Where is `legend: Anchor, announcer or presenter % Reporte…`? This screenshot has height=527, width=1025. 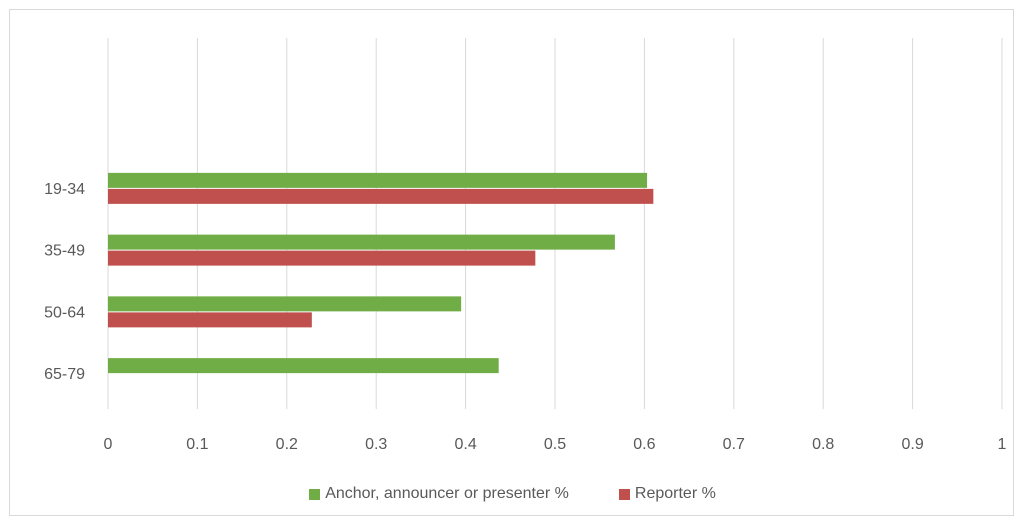
legend: Anchor, announcer or presenter % Reporte… is located at coordinates (512, 494).